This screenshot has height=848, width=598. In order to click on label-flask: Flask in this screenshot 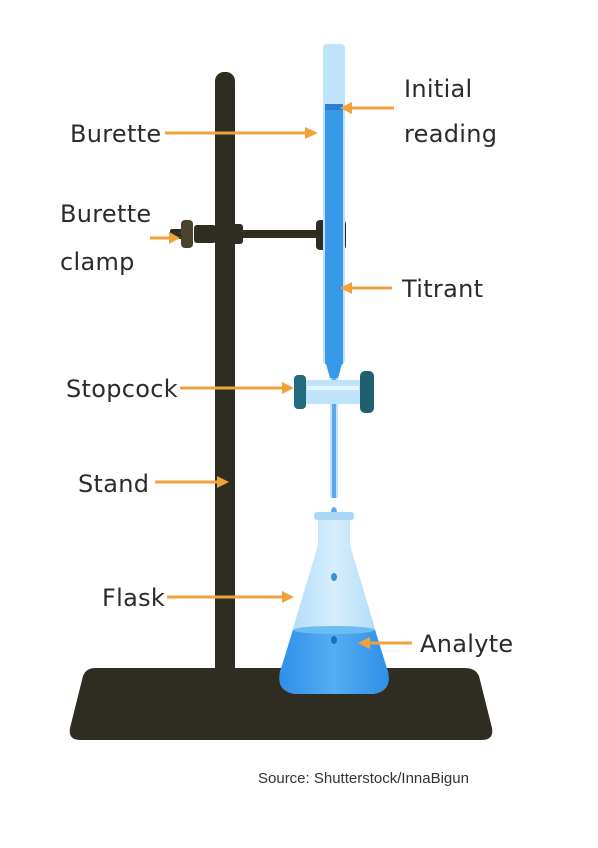, I will do `click(133, 598)`.